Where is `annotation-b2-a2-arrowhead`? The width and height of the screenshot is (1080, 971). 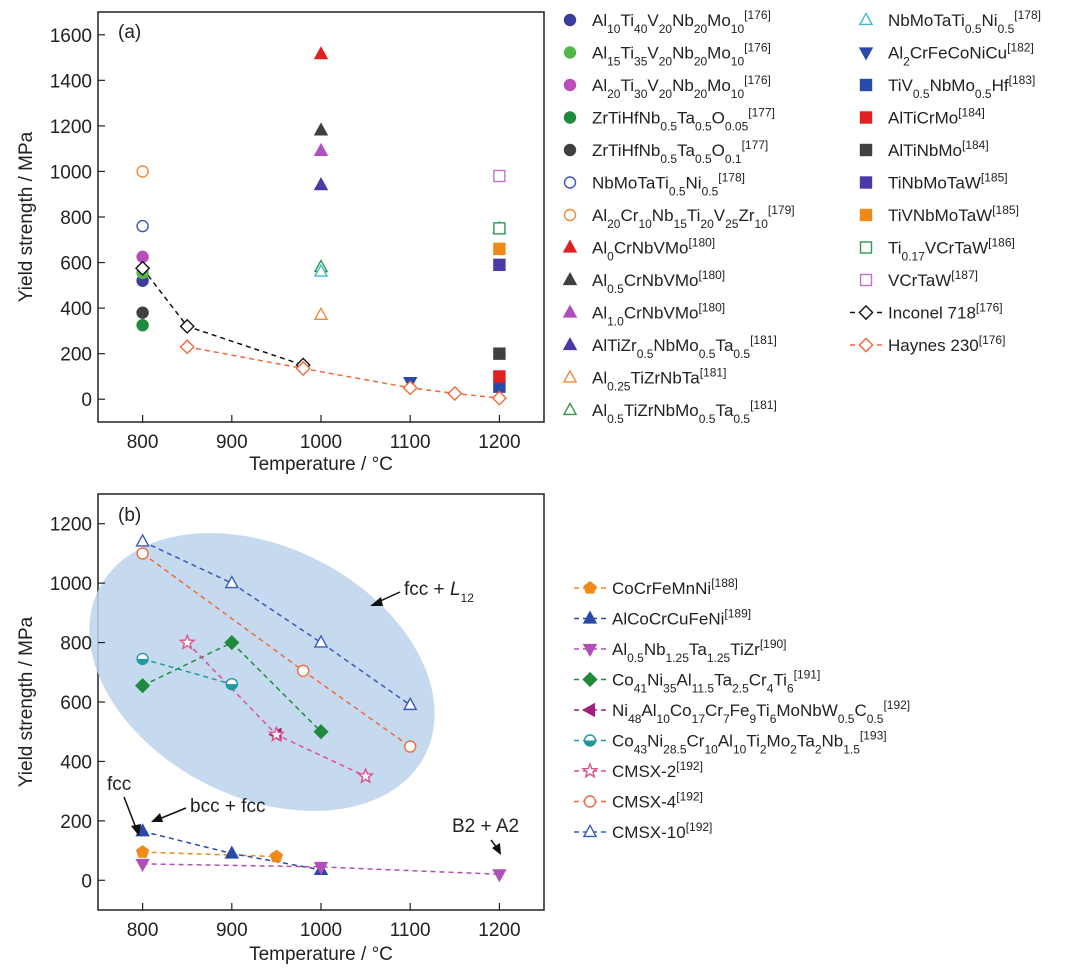
annotation-b2-a2-arrowhead is located at coordinates (496, 849).